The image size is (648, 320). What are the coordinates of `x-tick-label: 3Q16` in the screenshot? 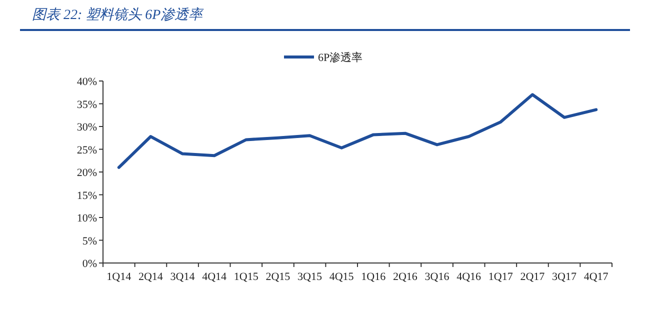 It's located at (437, 277).